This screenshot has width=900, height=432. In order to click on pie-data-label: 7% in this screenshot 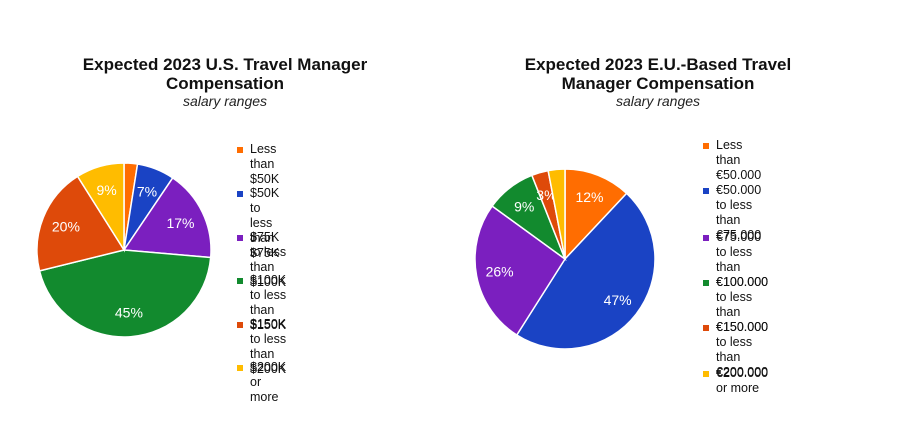, I will do `click(147, 192)`.